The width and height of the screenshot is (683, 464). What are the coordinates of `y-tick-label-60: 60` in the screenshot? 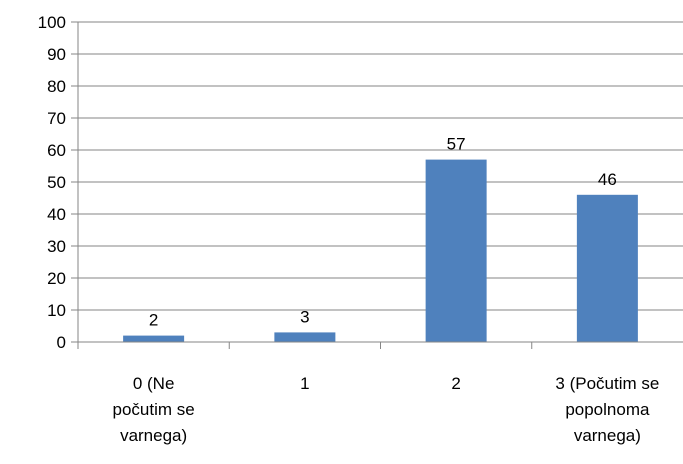 It's located at (56, 150).